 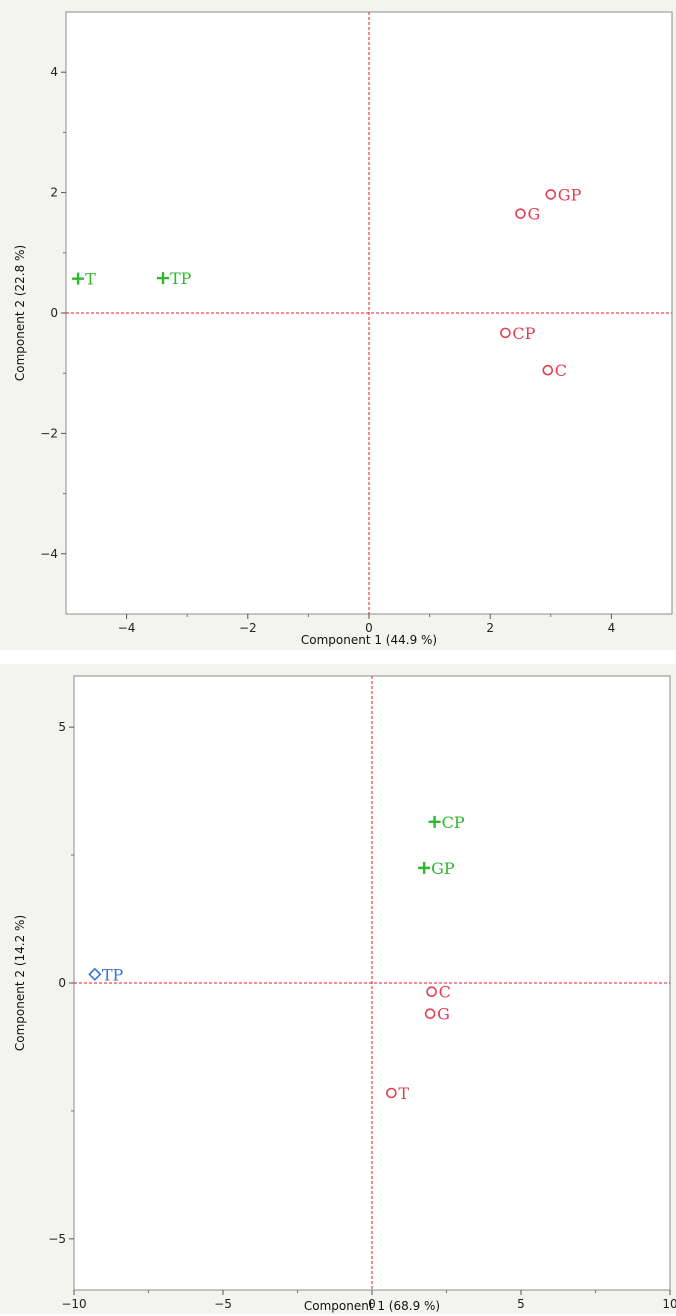 I want to click on chart1-y-tick-label: 0, so click(x=62, y=983).